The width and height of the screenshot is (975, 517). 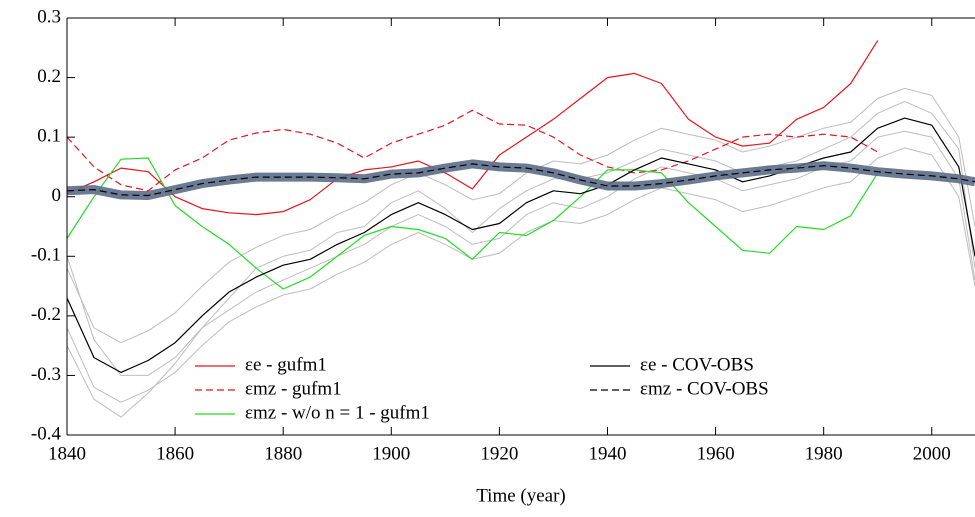 What do you see at coordinates (67, 453) in the screenshot?
I see `x-tick-label: 1840` at bounding box center [67, 453].